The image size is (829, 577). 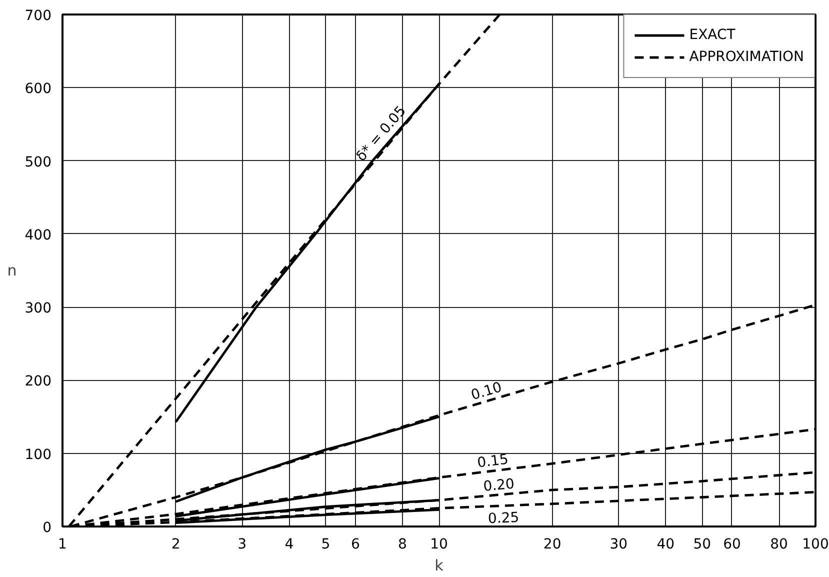 What do you see at coordinates (439, 544) in the screenshot?
I see `x-tick-label: 10` at bounding box center [439, 544].